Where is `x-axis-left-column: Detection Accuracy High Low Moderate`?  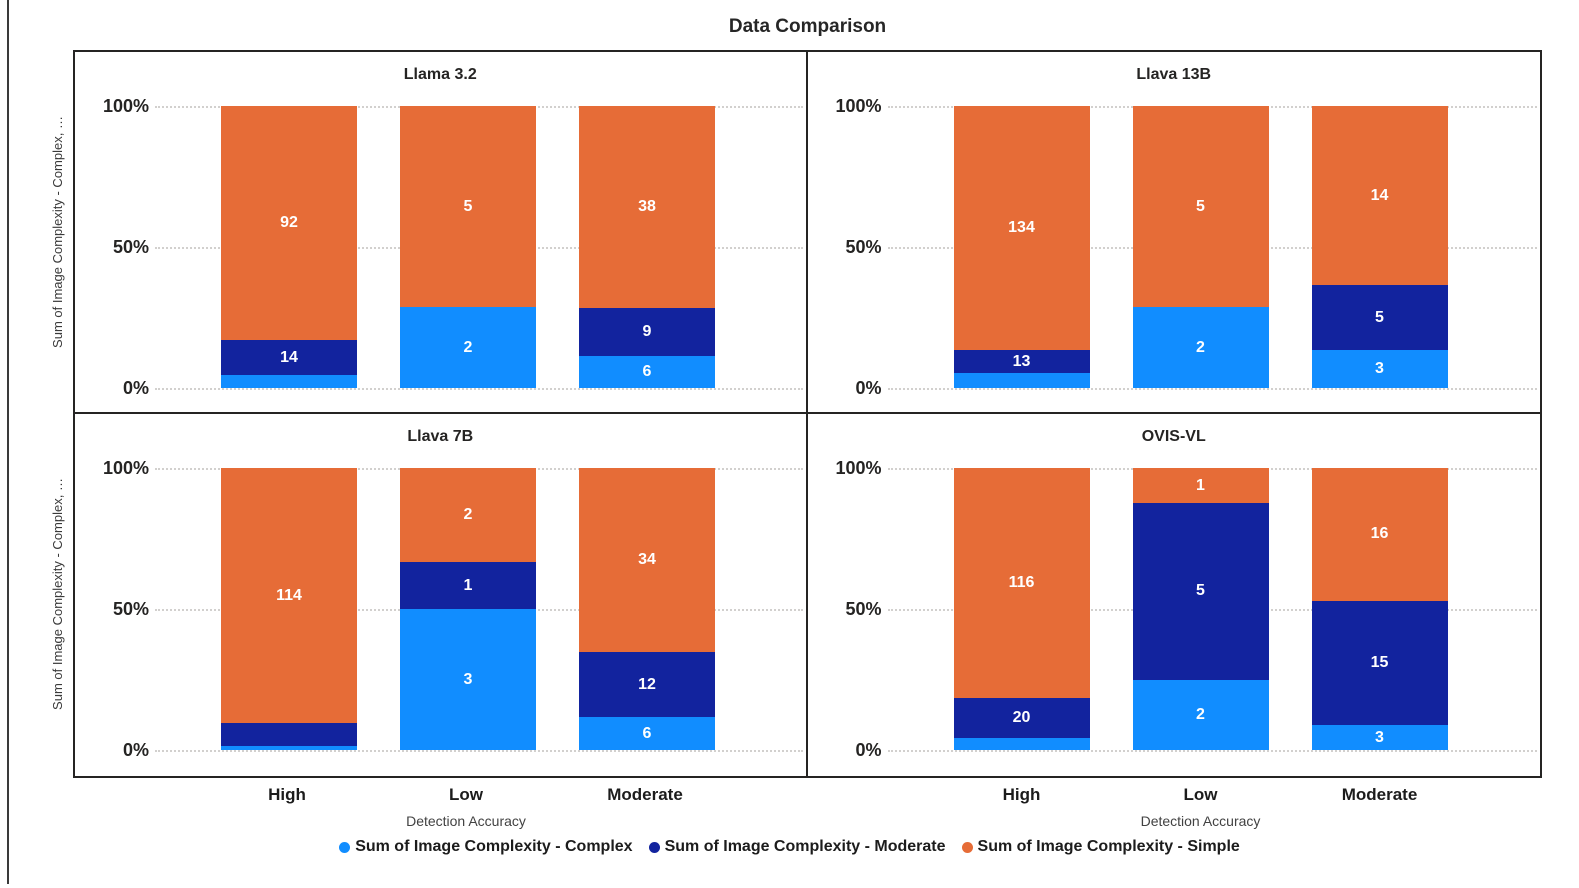 x-axis-left-column: Detection Accuracy High Low Moderate is located at coordinates (440, 811).